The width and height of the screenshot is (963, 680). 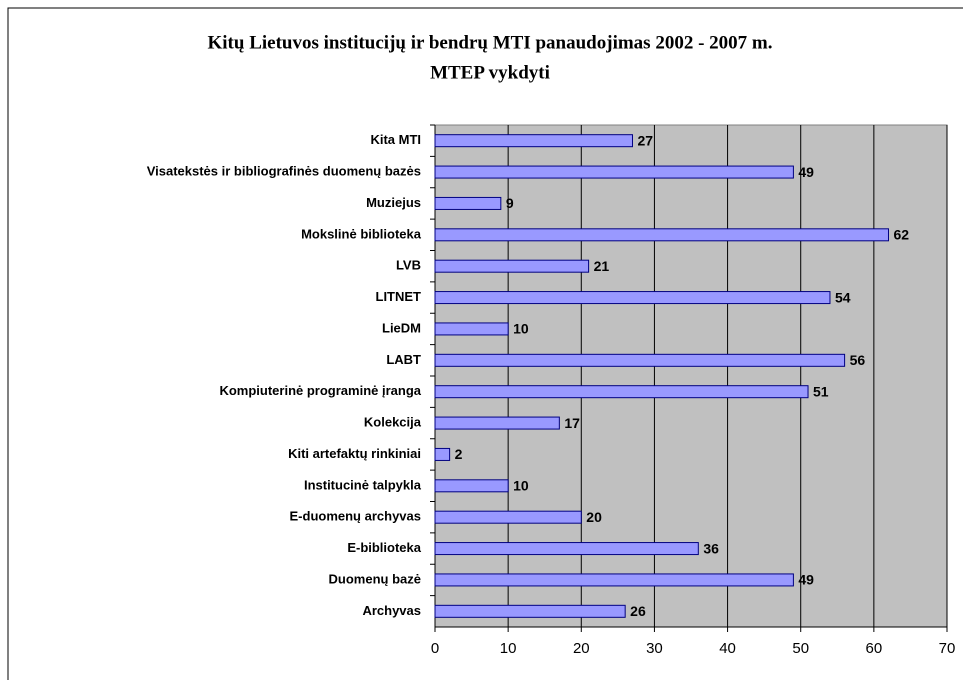 What do you see at coordinates (874, 648) in the screenshot?
I see `x-tick-label: 60` at bounding box center [874, 648].